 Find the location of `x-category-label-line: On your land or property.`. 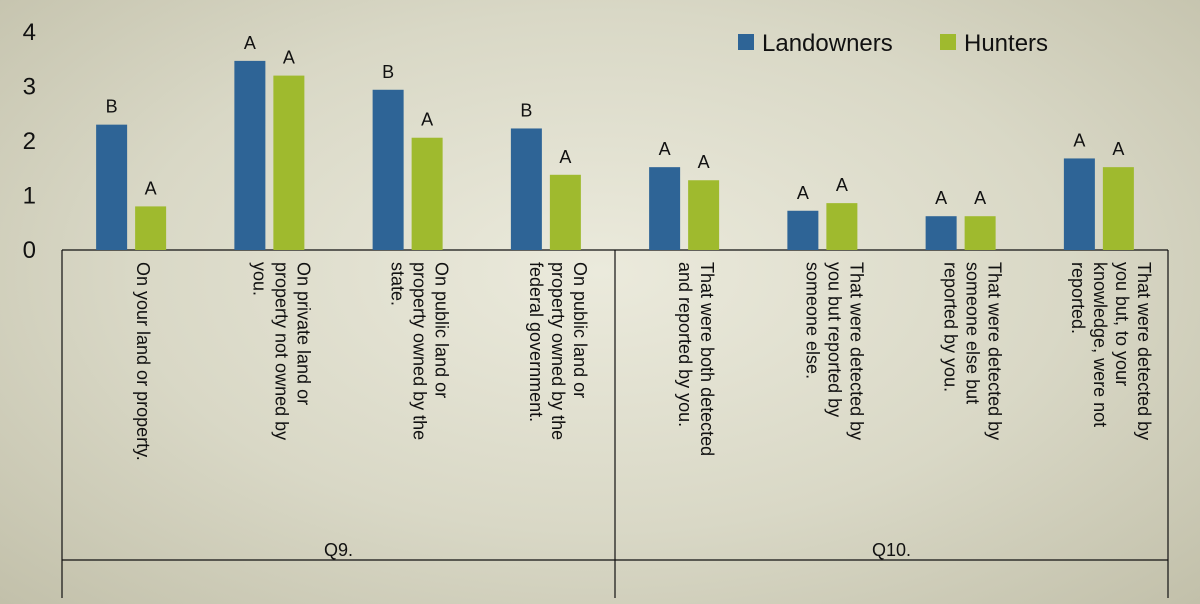

x-category-label-line: On your land or property. is located at coordinates (143, 361).